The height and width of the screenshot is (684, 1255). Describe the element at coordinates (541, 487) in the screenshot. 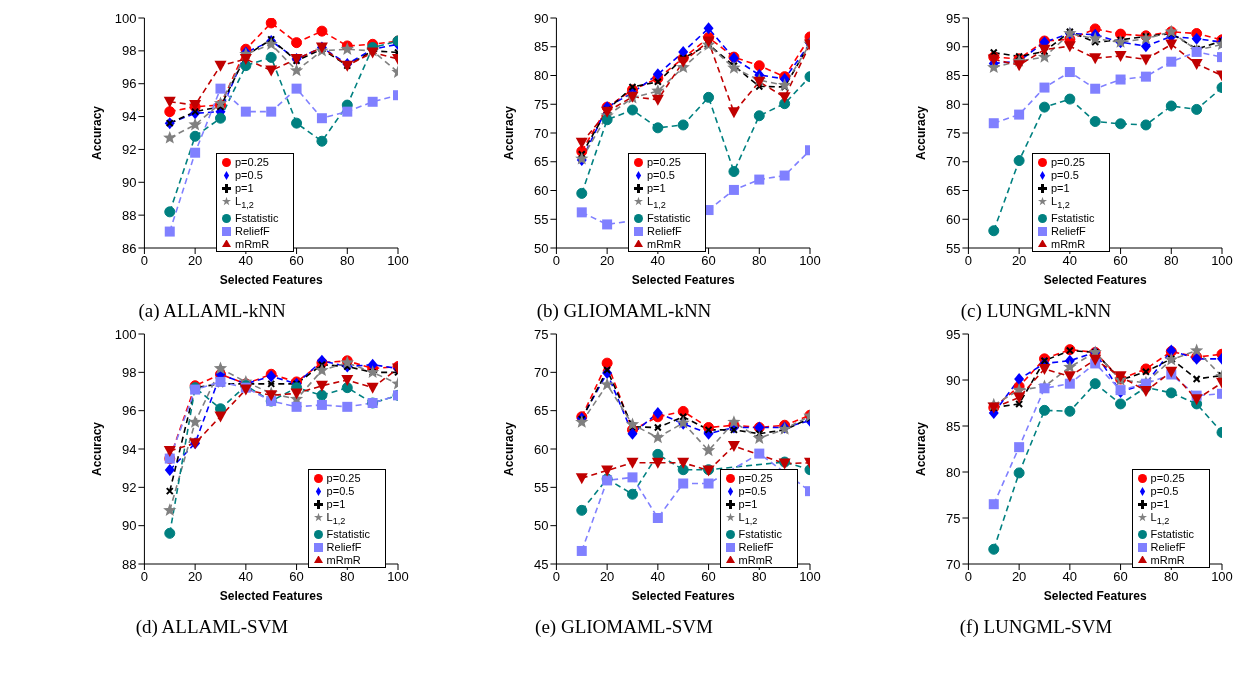

I see `y-tick-label: 55` at that location.